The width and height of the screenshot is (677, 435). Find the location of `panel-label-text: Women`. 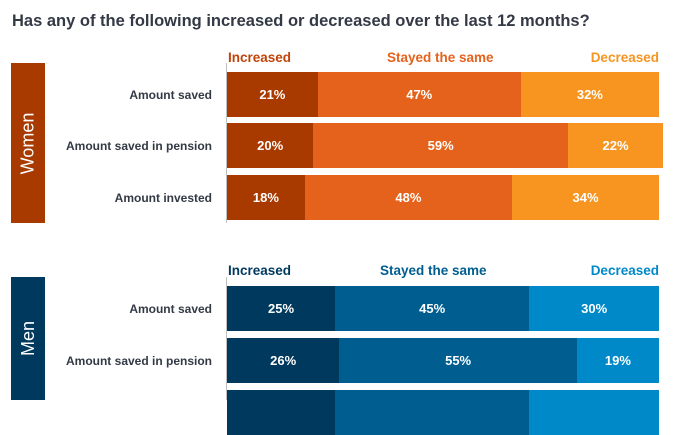

panel-label-text: Women is located at coordinates (27, 143).